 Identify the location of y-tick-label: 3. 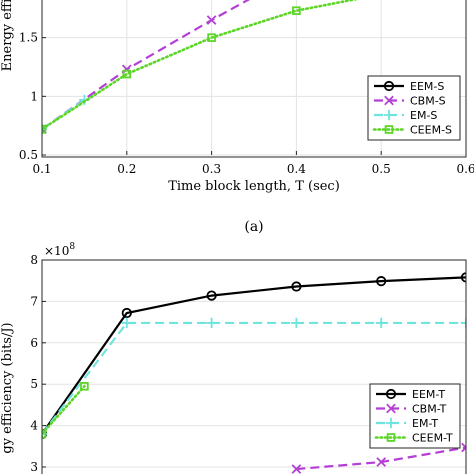
(34, 467).